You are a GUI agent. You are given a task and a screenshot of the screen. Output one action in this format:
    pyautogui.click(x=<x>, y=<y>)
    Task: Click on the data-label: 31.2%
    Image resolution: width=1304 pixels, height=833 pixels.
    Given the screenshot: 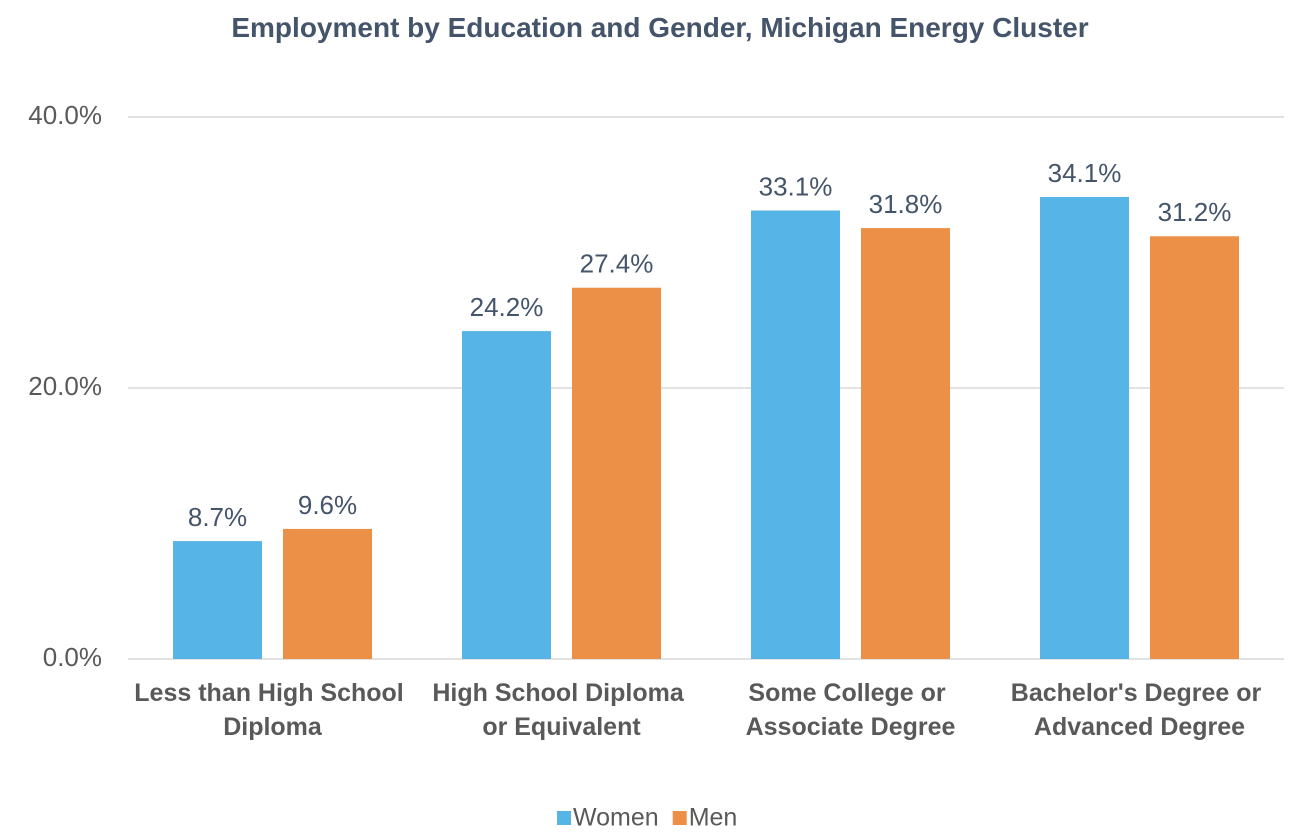 What is the action you would take?
    pyautogui.click(x=1195, y=212)
    